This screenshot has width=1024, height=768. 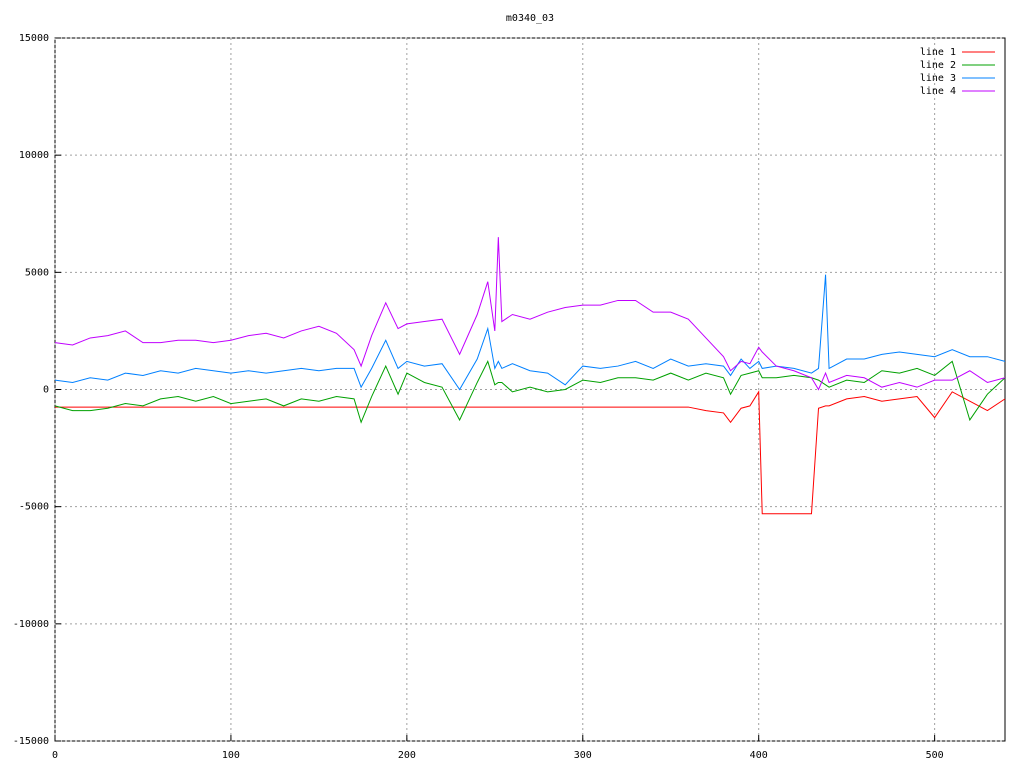 I want to click on y-tick-label: -10000, so click(x=31, y=624).